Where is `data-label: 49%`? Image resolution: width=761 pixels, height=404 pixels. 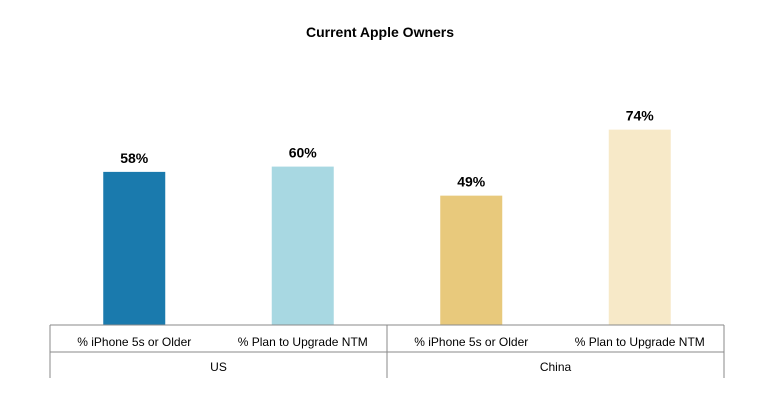 data-label: 49% is located at coordinates (471, 182).